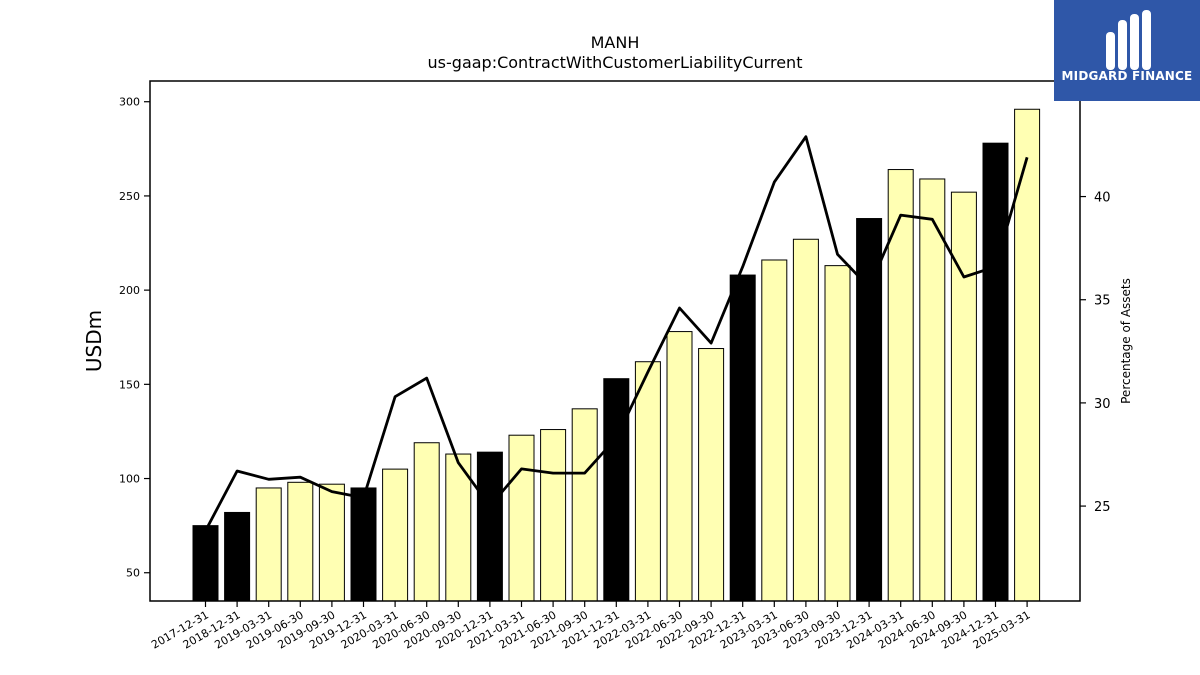  I want to click on y2-tick-label: 30, so click(1102, 404).